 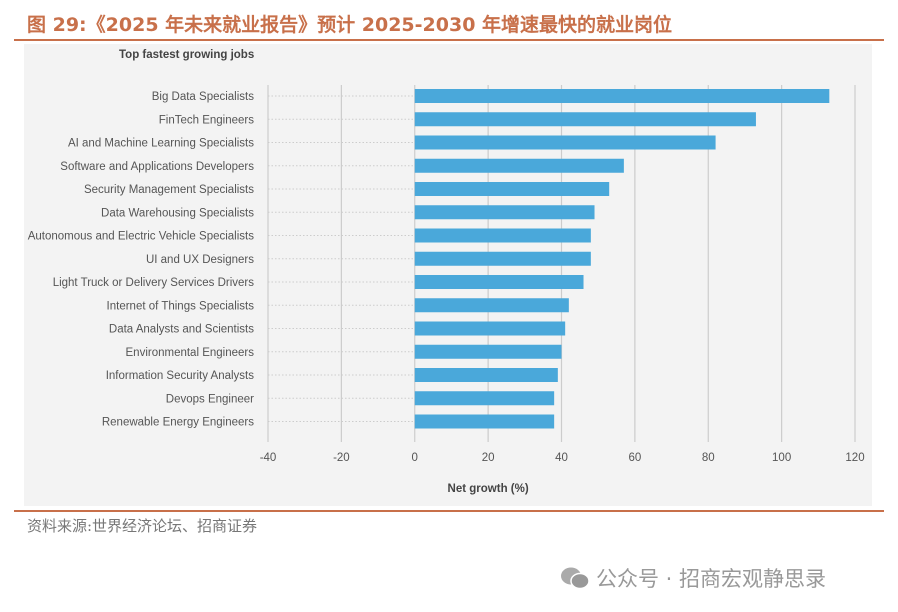 What do you see at coordinates (634, 458) in the screenshot?
I see `x-tick-label: 60` at bounding box center [634, 458].